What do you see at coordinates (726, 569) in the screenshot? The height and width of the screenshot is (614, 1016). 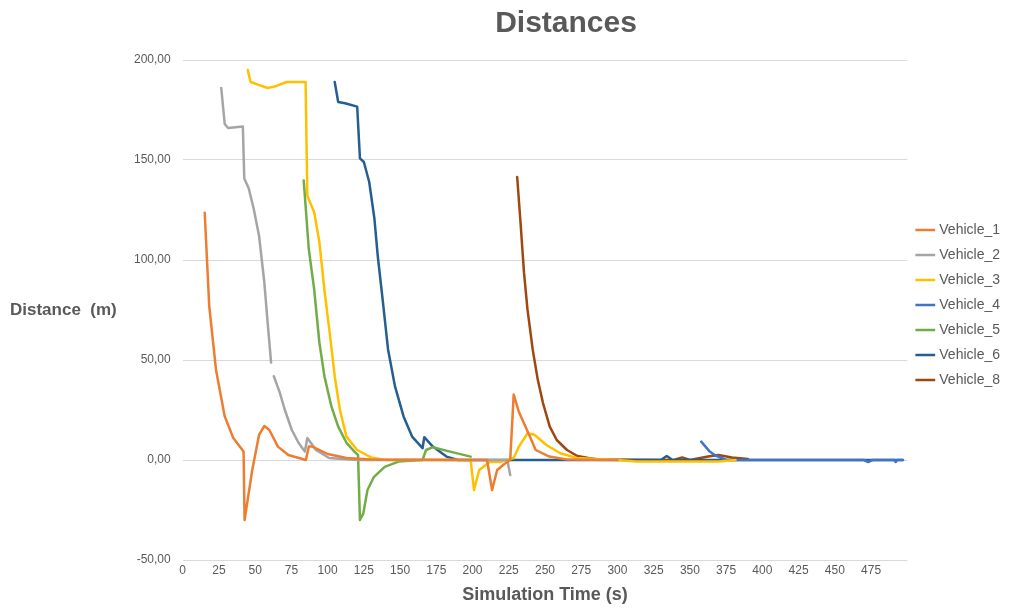 I see `x-tick-label: 375` at bounding box center [726, 569].